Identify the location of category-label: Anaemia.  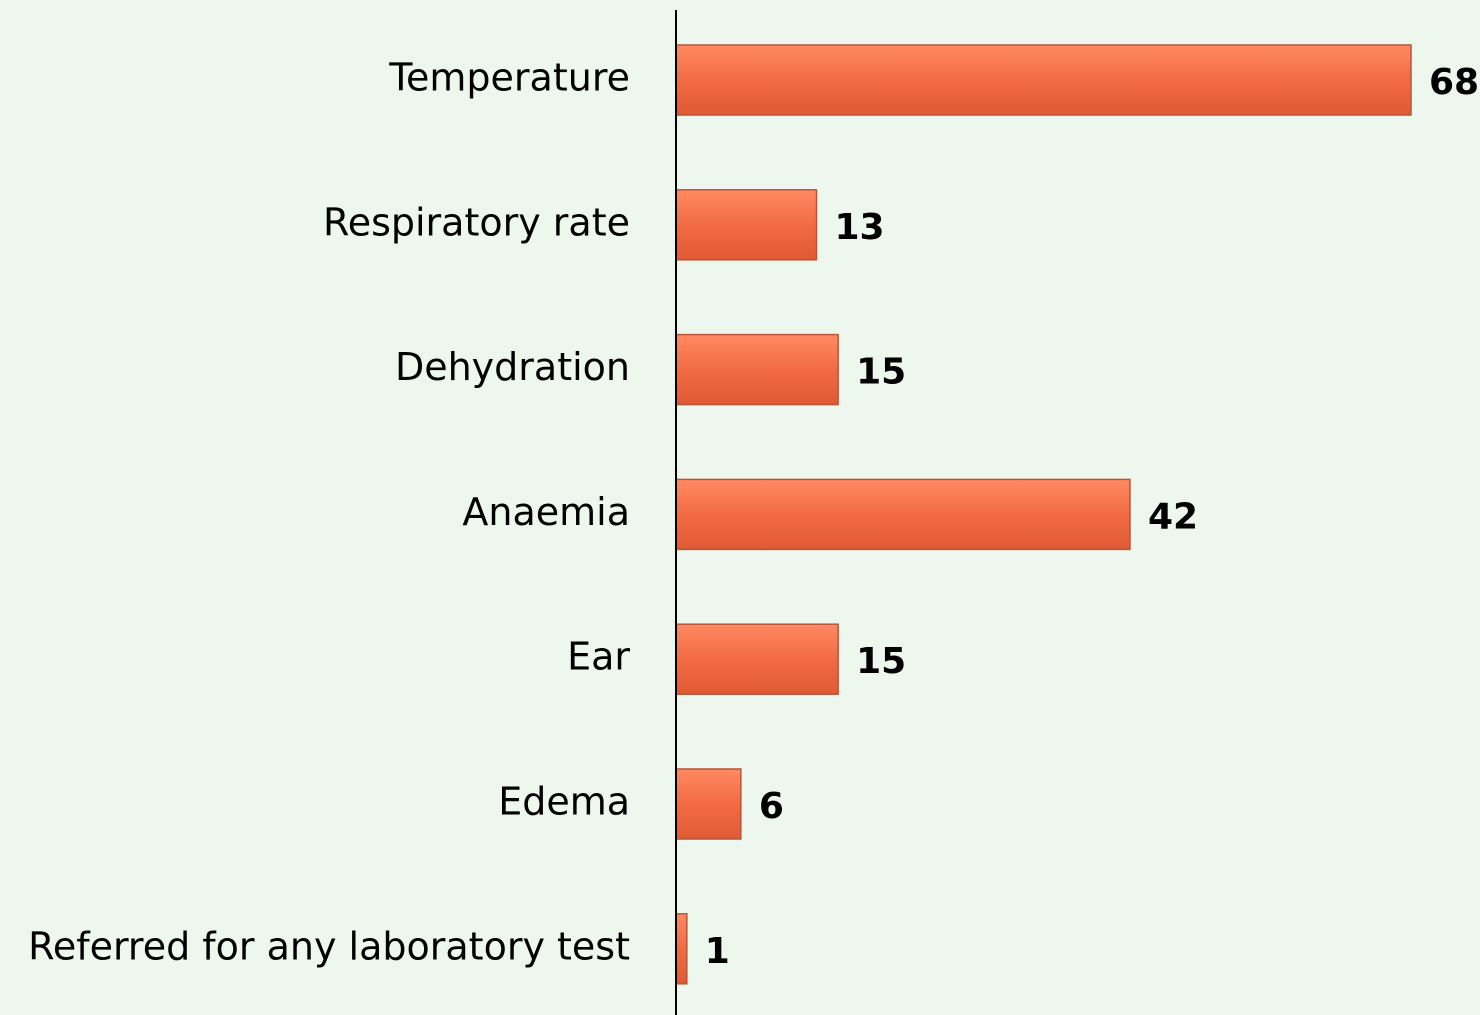
(546, 512).